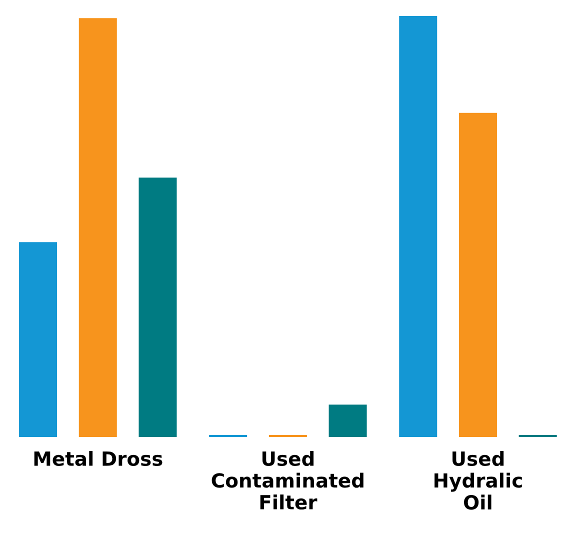  Describe the element at coordinates (98, 458) in the screenshot. I see `x-tick-label: Metal Dross` at that location.